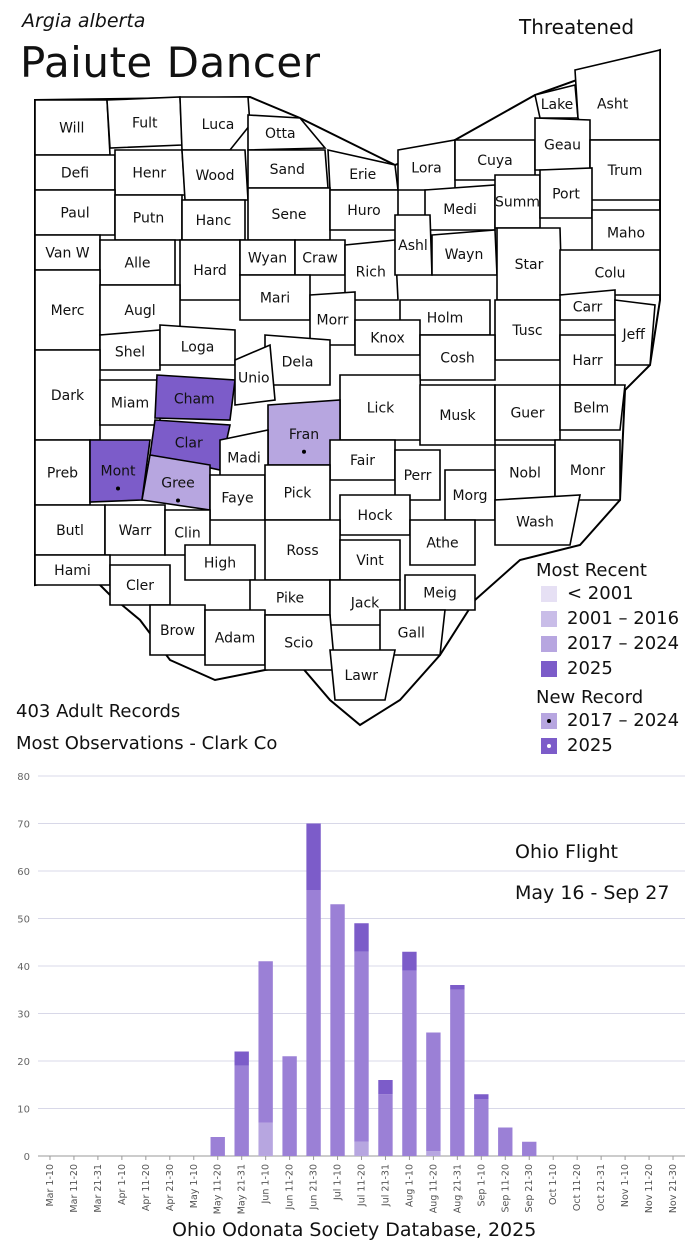 Image resolution: width=700 pixels, height=1250 pixels. What do you see at coordinates (287, 170) in the screenshot?
I see `county-label: Sand` at bounding box center [287, 170].